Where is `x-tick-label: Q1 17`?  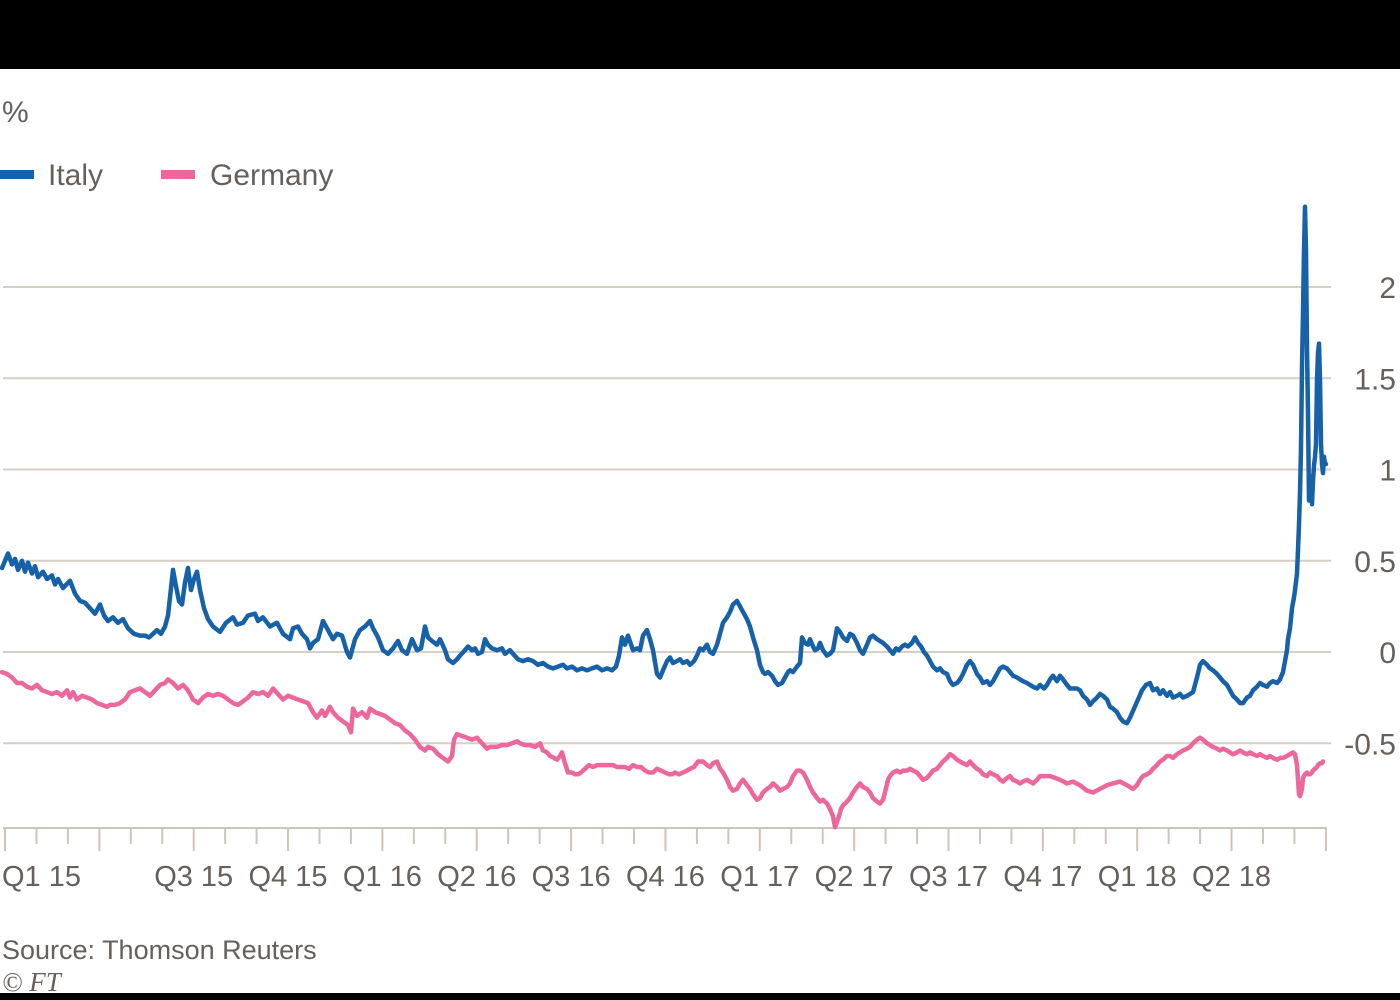
x-tick-label: Q1 17 is located at coordinates (759, 877).